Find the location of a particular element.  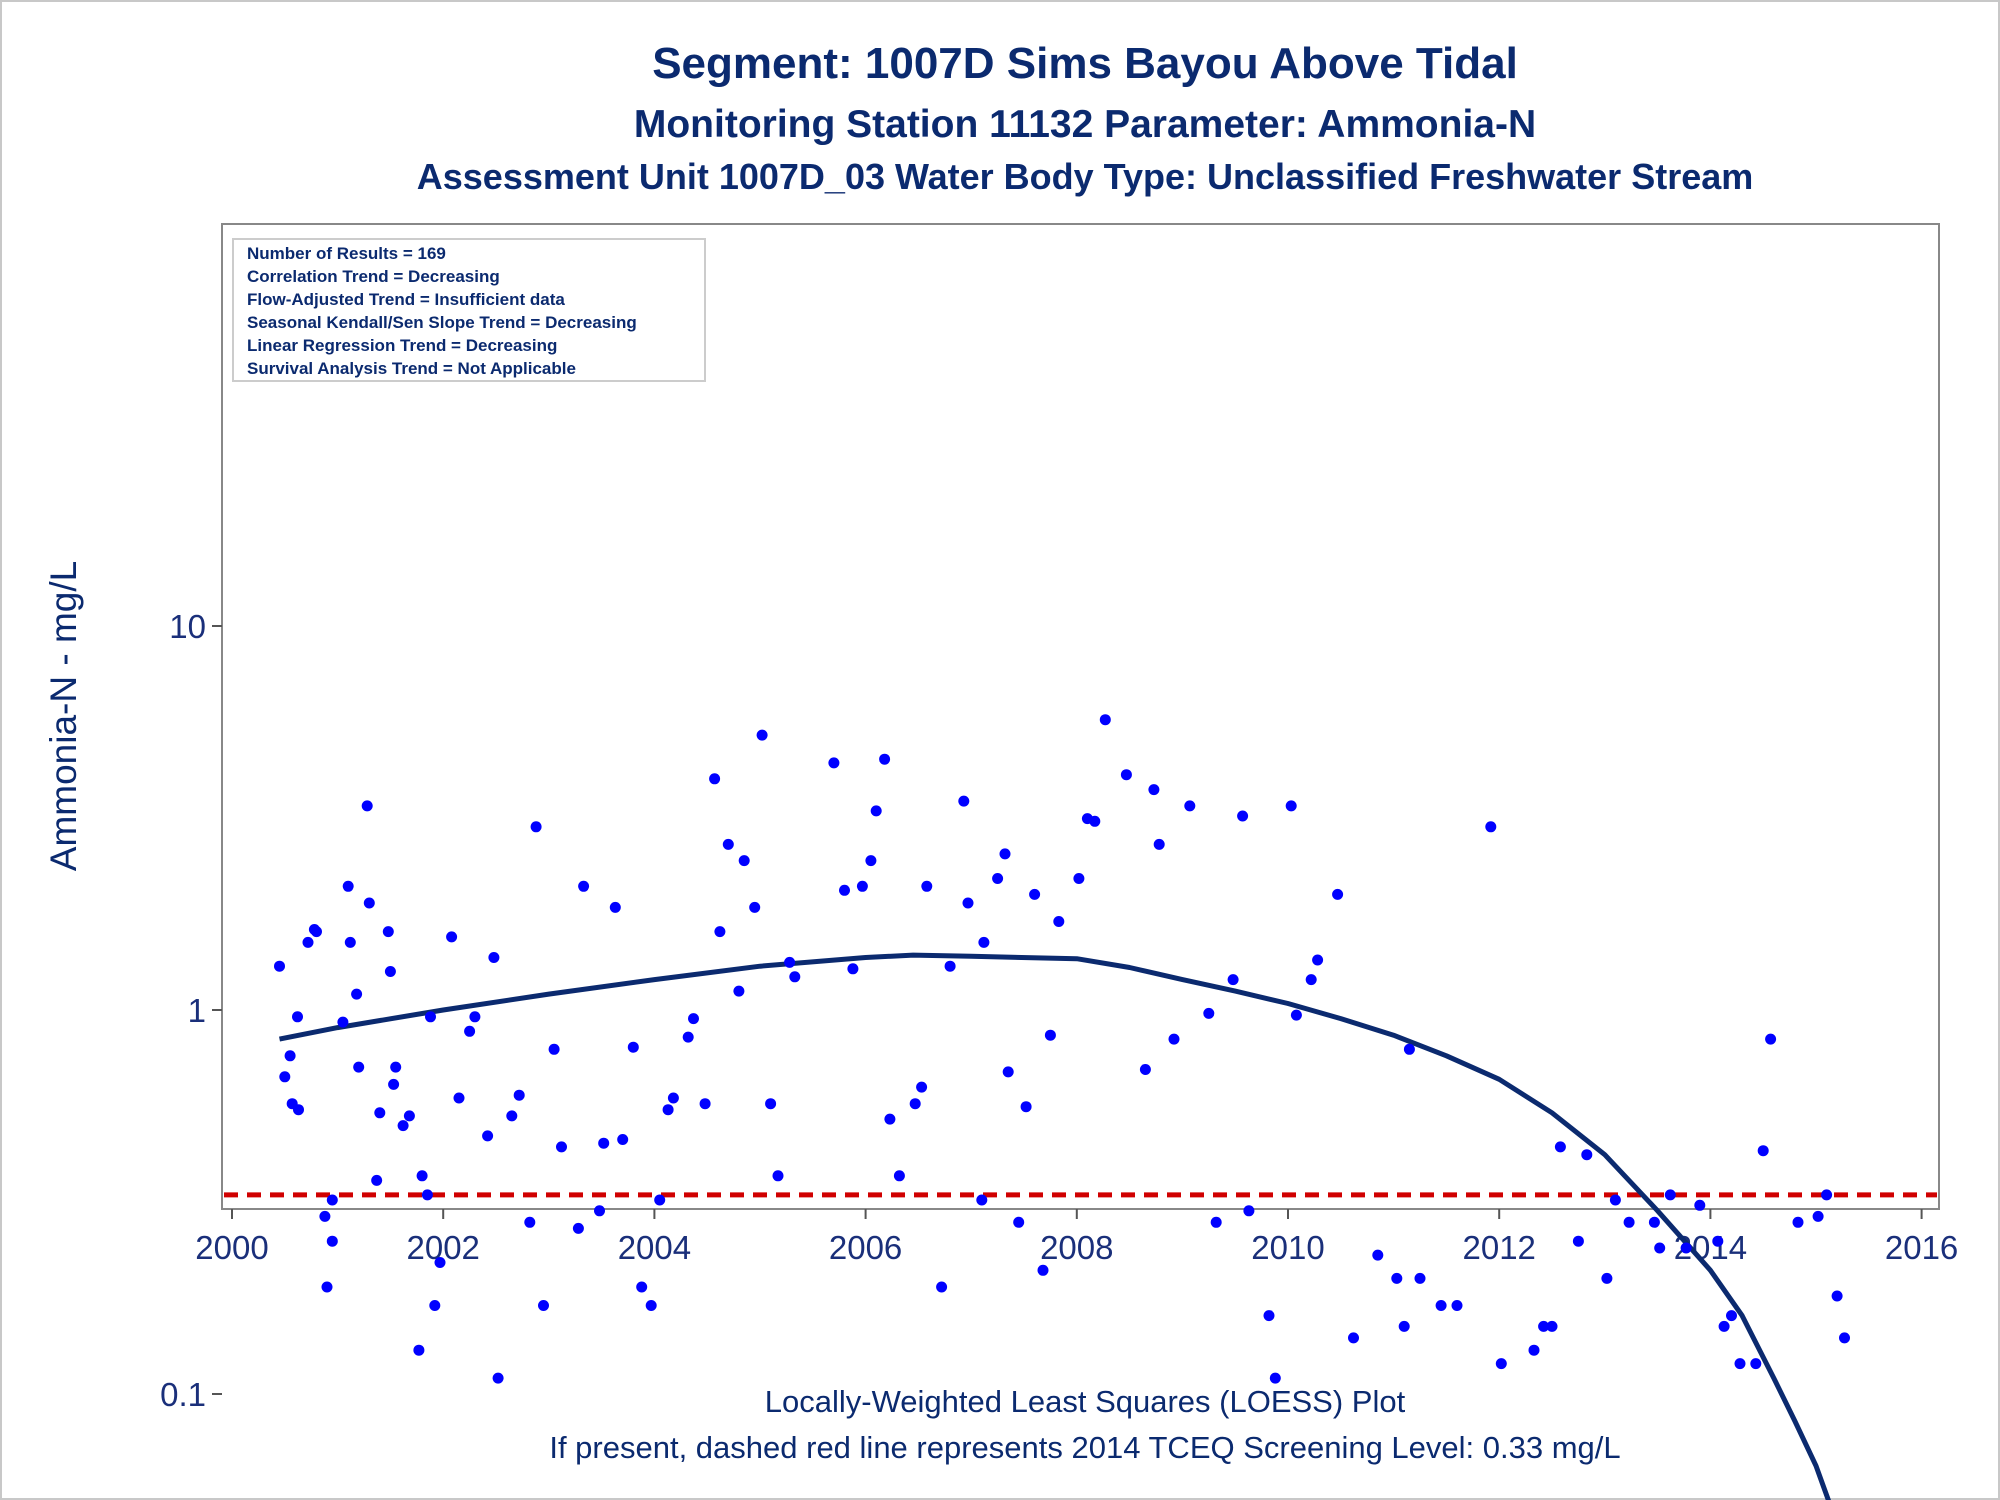

stats-box-border is located at coordinates (469, 310).